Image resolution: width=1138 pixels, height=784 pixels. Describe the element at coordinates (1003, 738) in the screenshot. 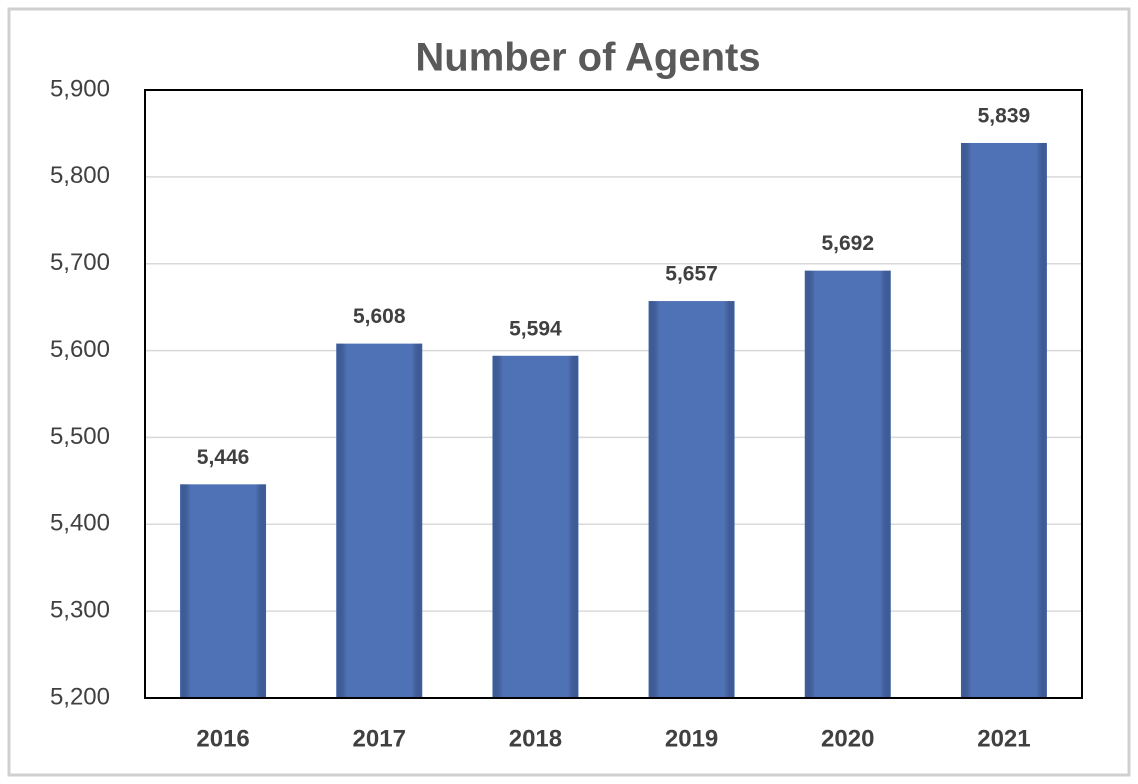

I see `x-tick-label: 2021` at that location.